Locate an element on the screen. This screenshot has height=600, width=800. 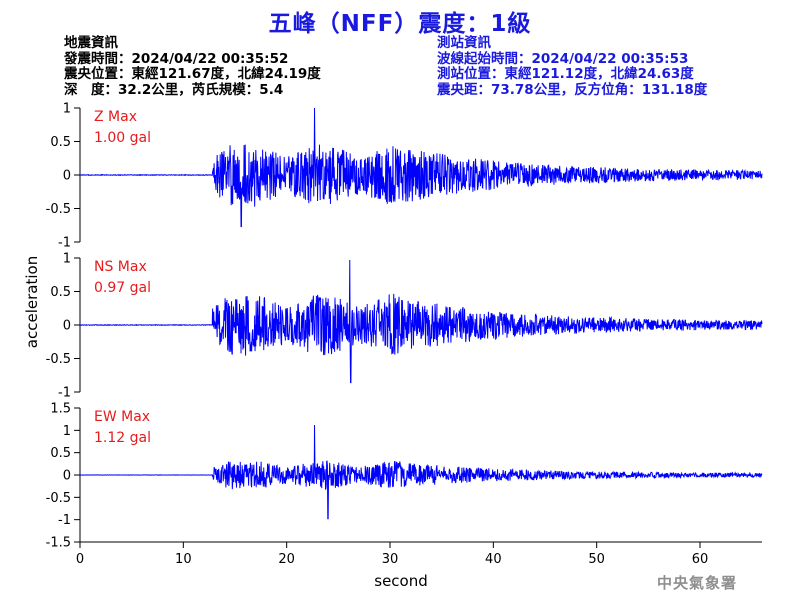
y-axis-label: acceleration is located at coordinates (32, 302).